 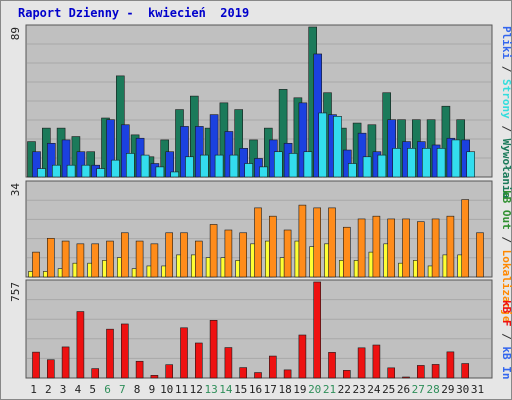 What do you see at coordinates (210, 389) in the screenshot?
I see `x-tick-label: 13` at bounding box center [210, 389].